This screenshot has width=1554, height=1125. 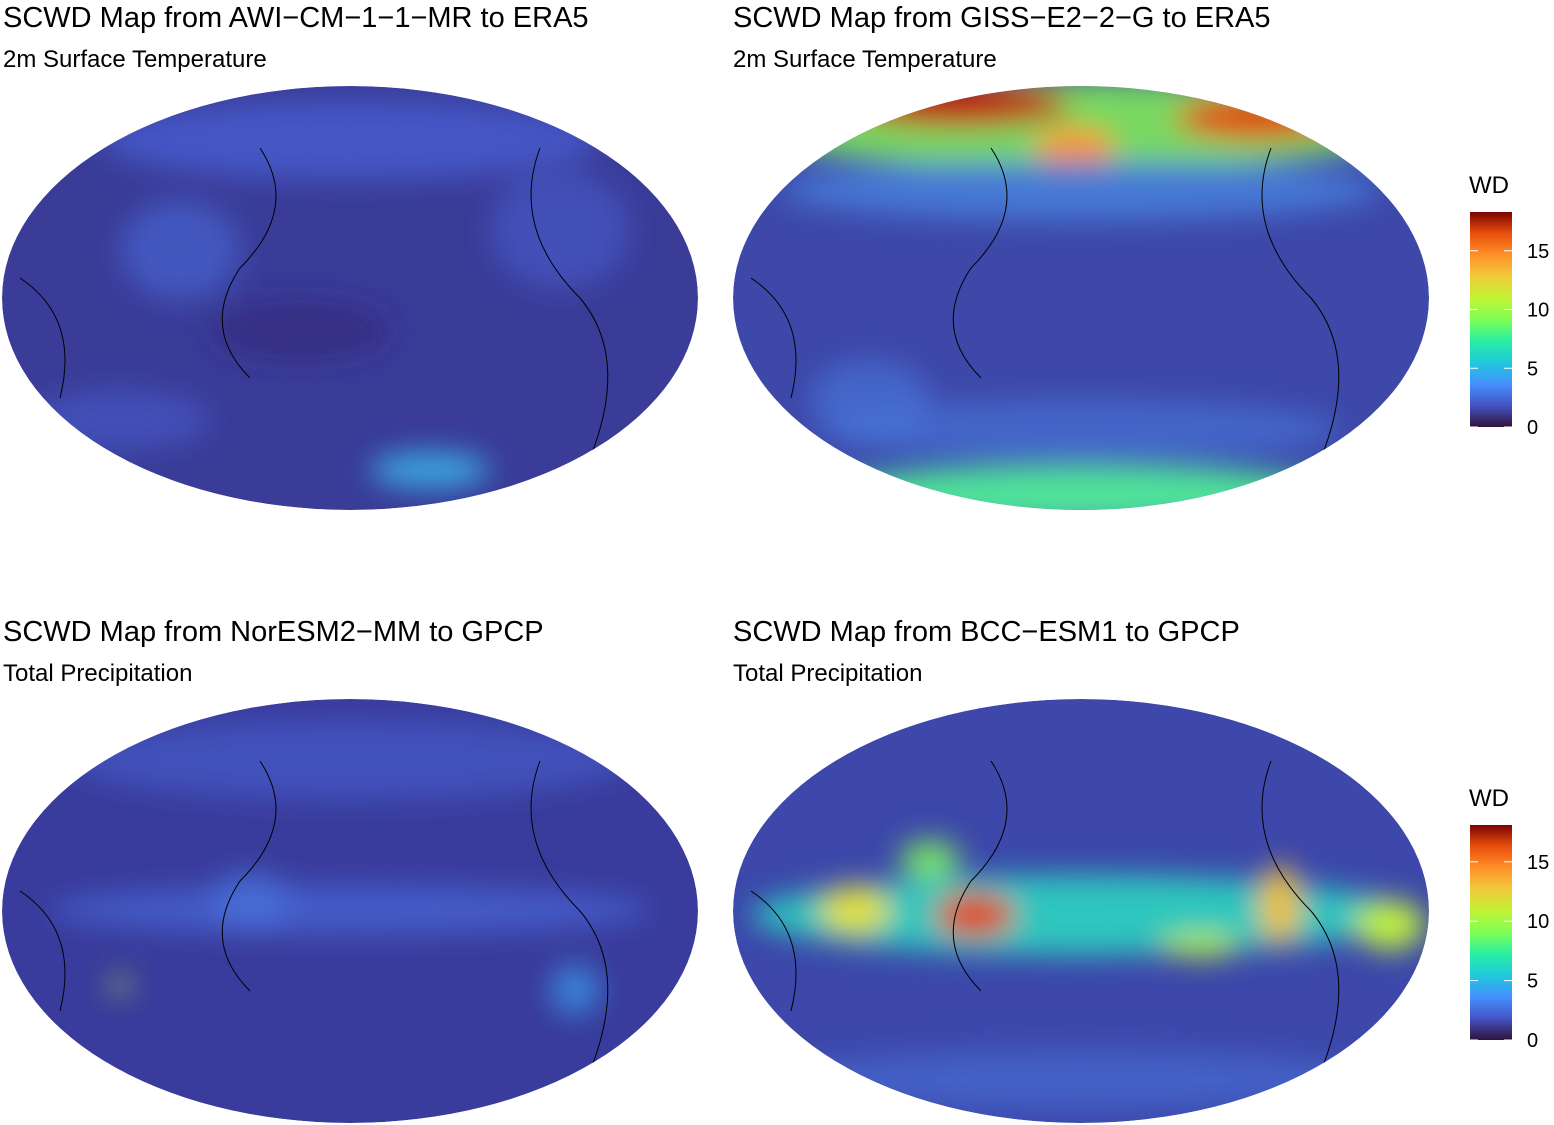 I want to click on panel-title: SCWD Map from NorESM2−MM to GPCP, so click(x=273, y=632).